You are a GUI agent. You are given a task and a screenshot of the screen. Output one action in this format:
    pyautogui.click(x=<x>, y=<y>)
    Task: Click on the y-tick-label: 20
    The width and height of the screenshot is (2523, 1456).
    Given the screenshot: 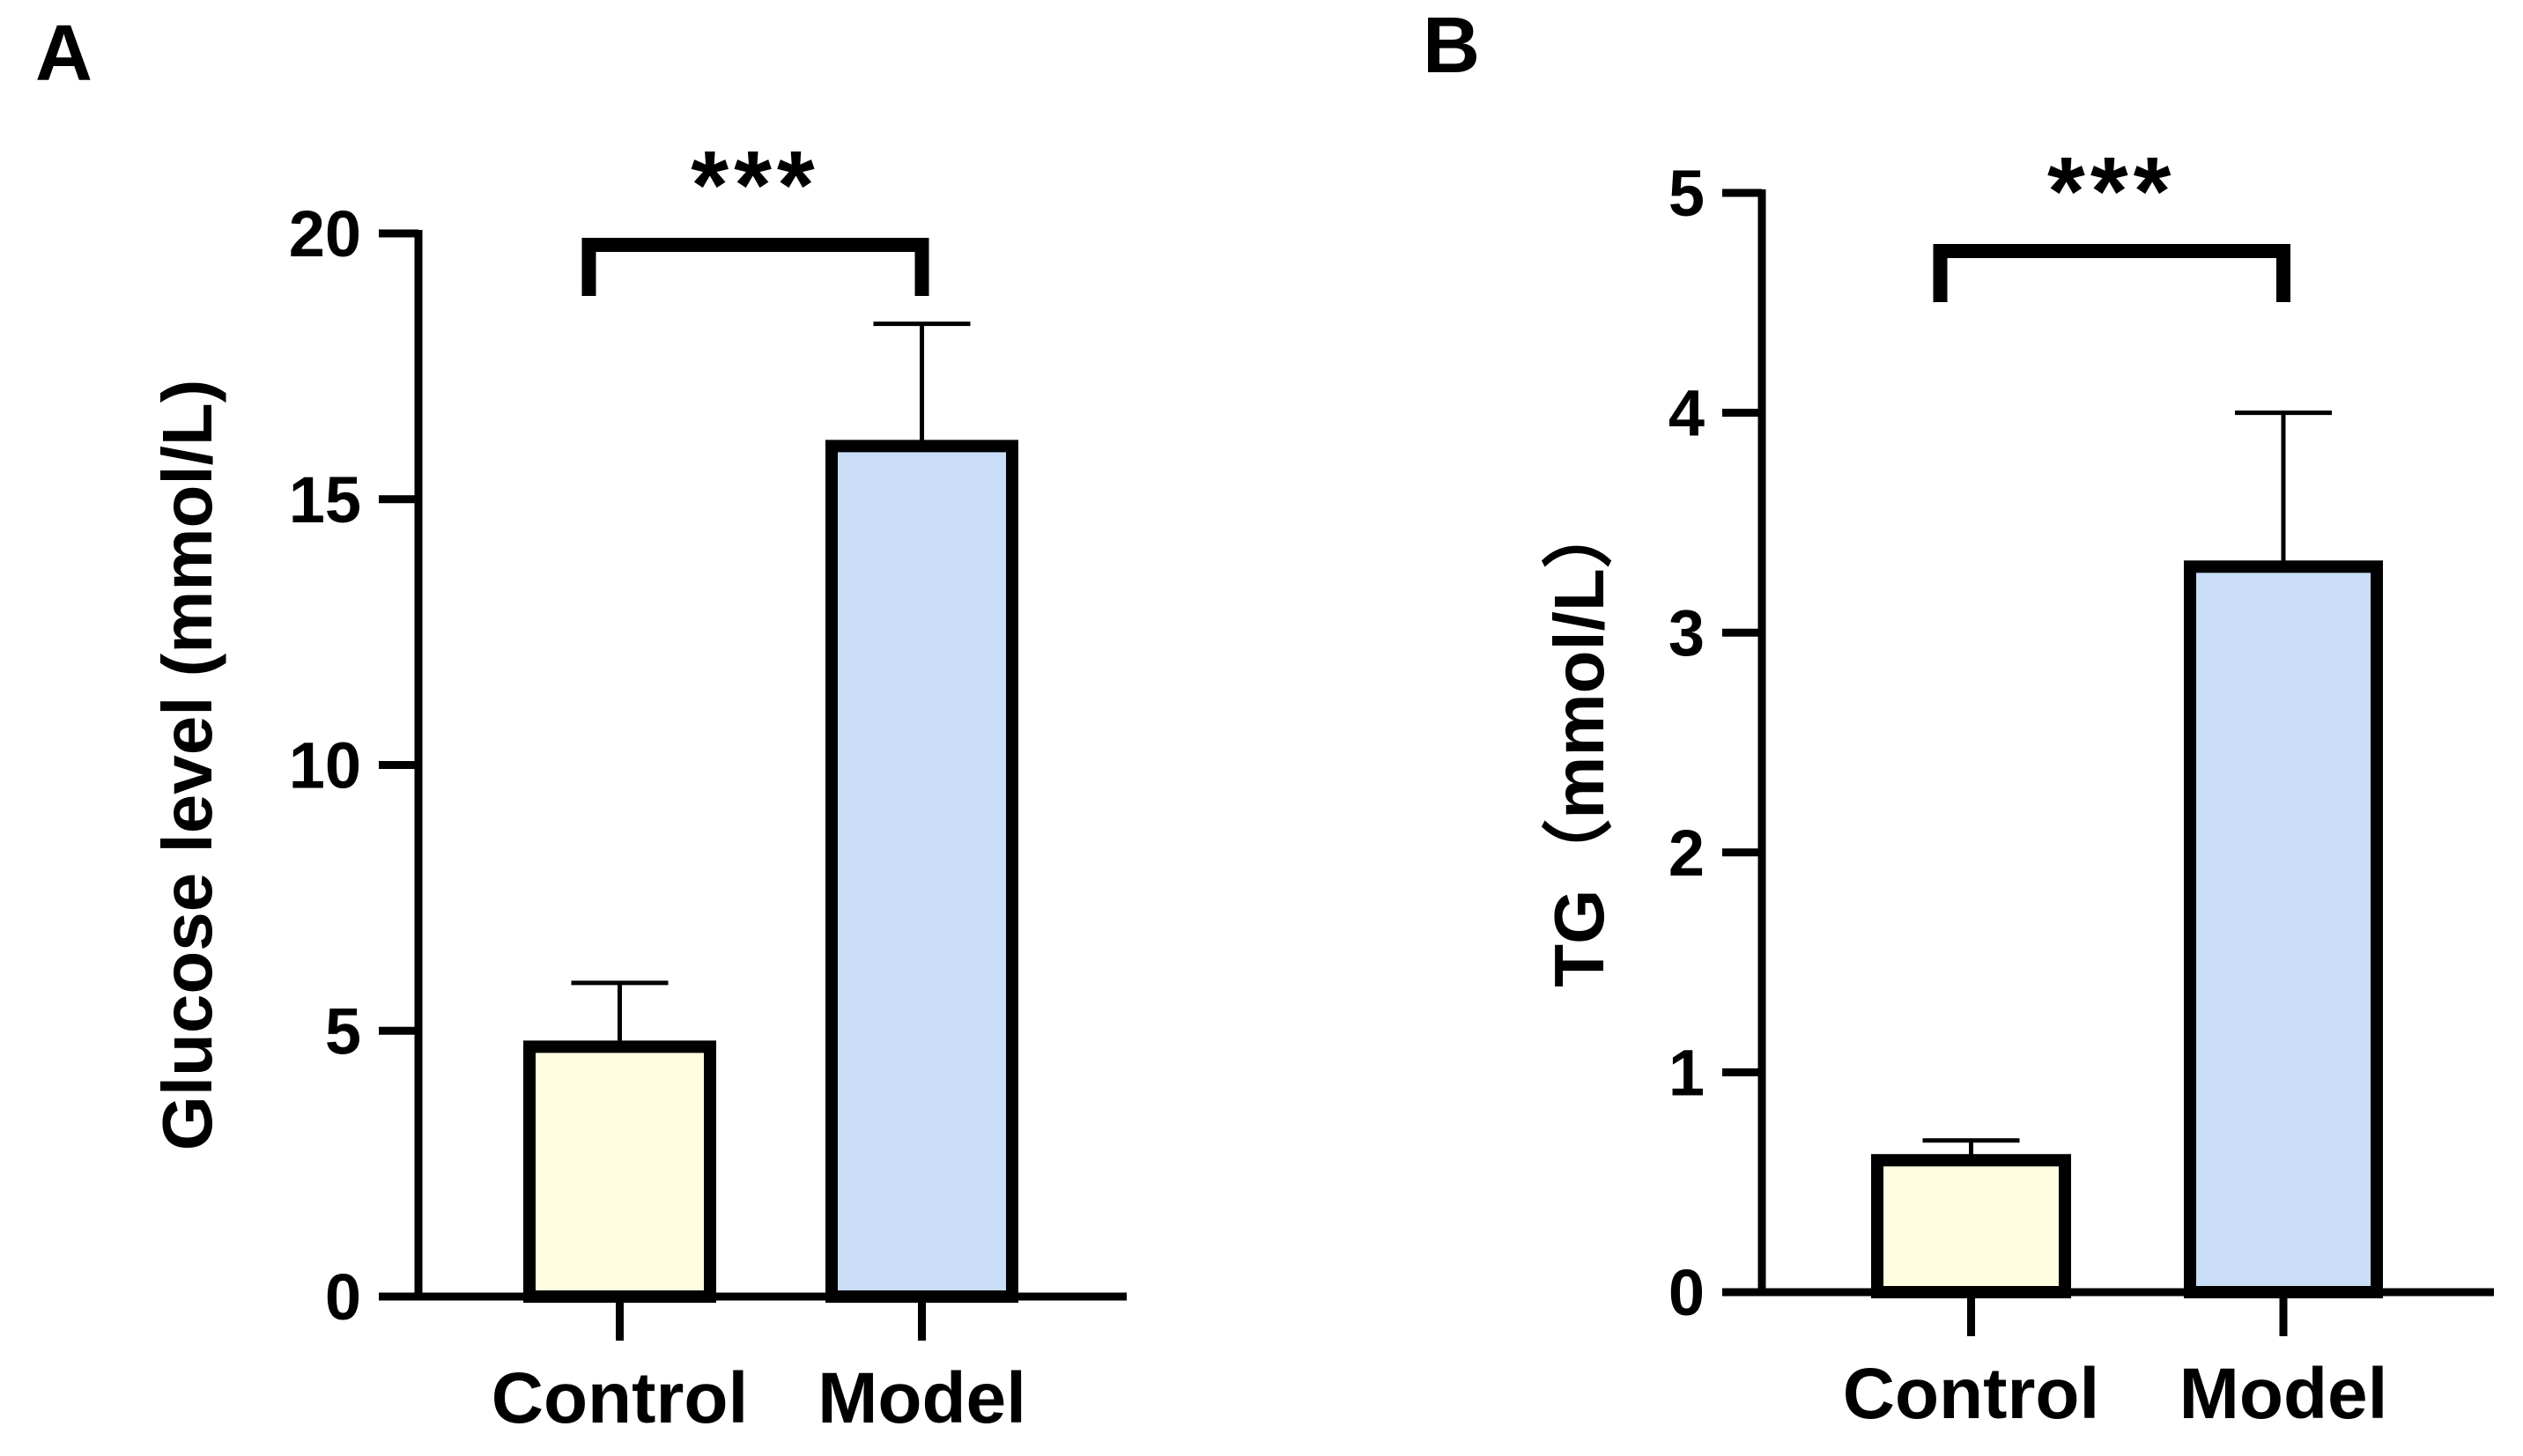 What is the action you would take?
    pyautogui.click(x=325, y=233)
    